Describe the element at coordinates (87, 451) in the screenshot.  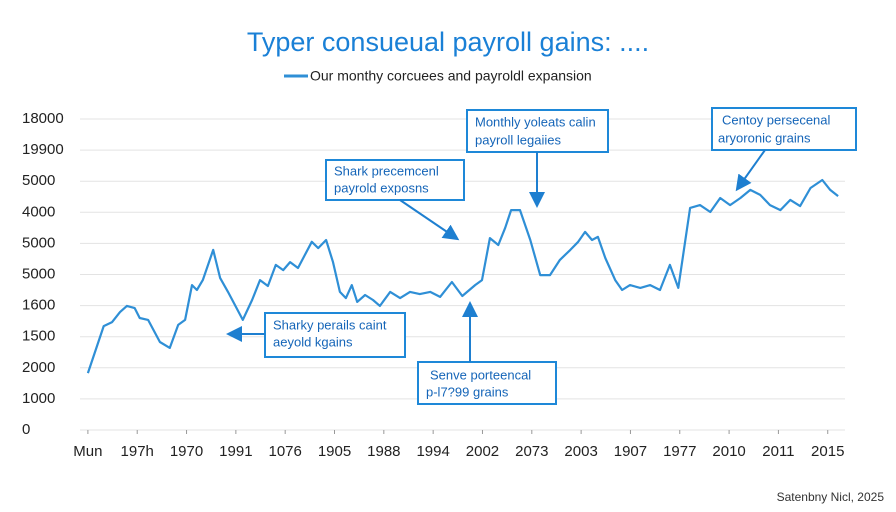
I see `x-tick-label: Mun` at that location.